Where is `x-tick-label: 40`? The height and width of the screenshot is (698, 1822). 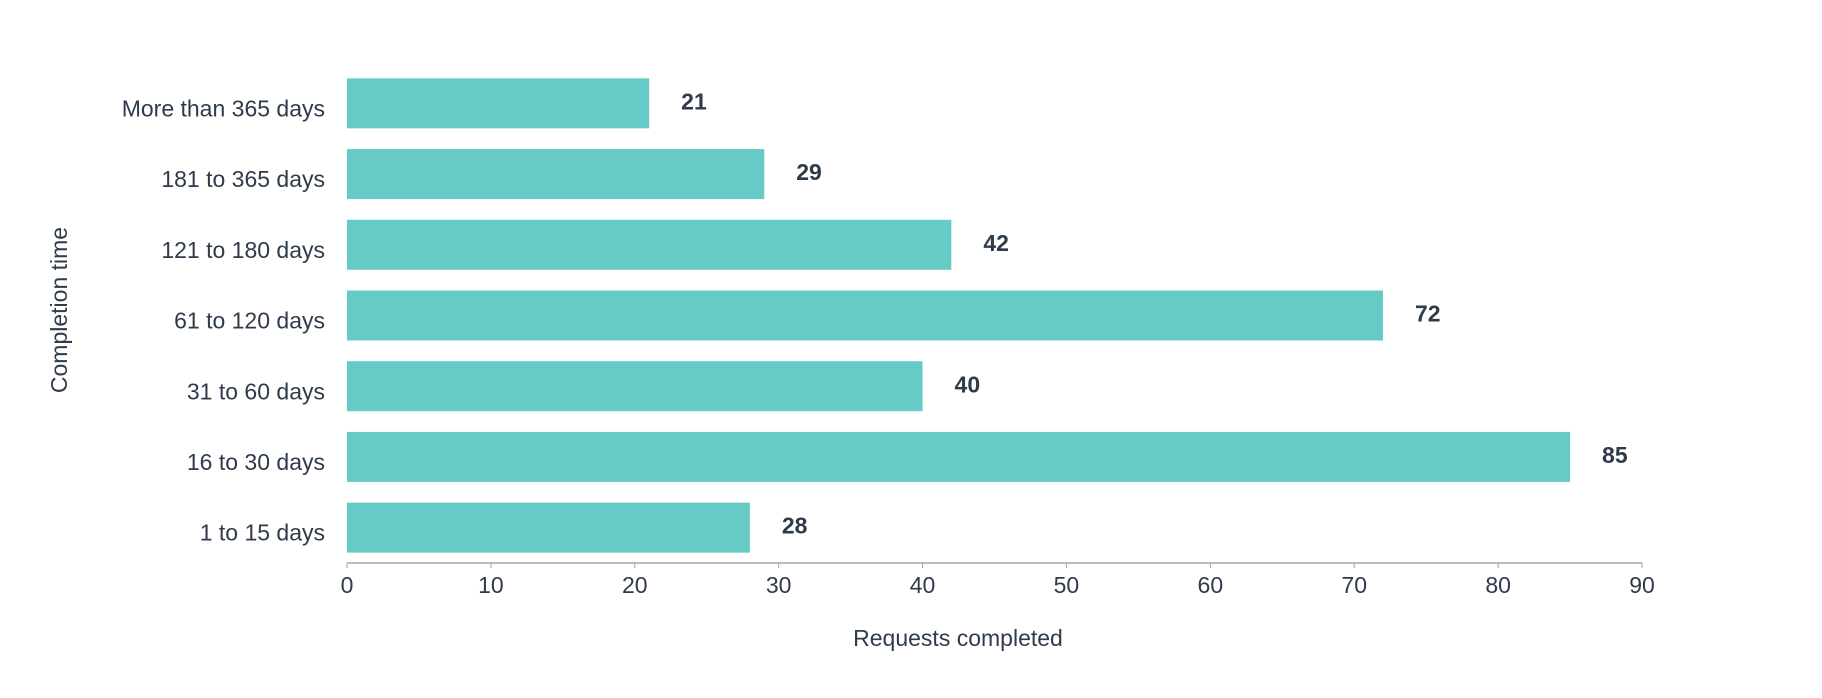
x-tick-label: 40 is located at coordinates (923, 585).